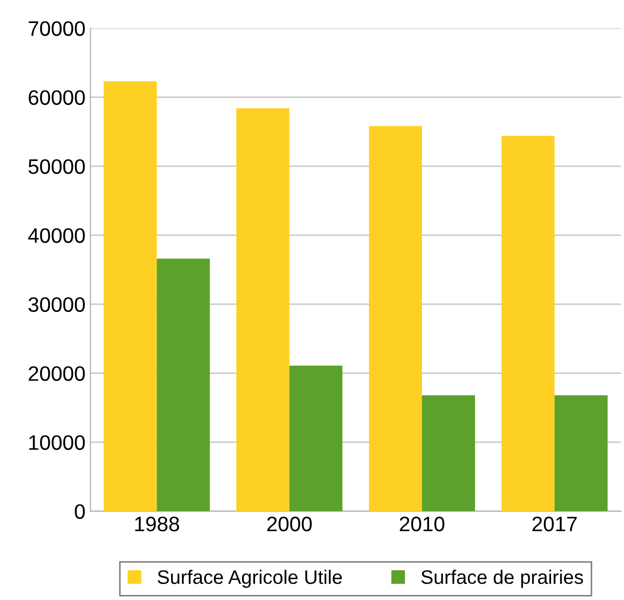 The image size is (624, 600). Describe the element at coordinates (56, 304) in the screenshot. I see `y-tick-label: 30000` at that location.